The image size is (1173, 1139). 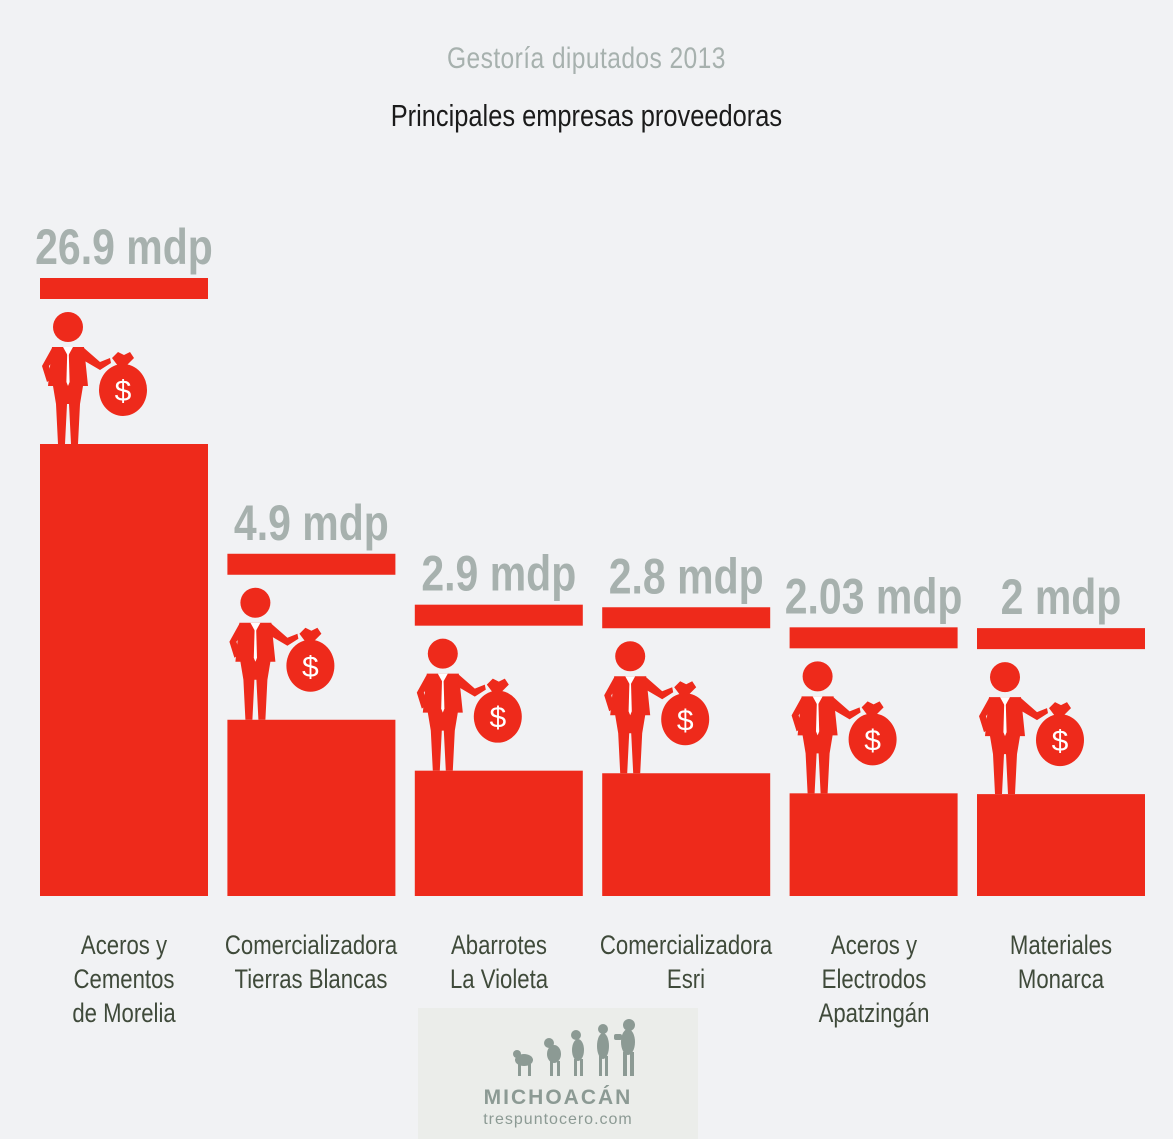 I want to click on bar-group: $26.9 mdp, so click(x=124, y=557).